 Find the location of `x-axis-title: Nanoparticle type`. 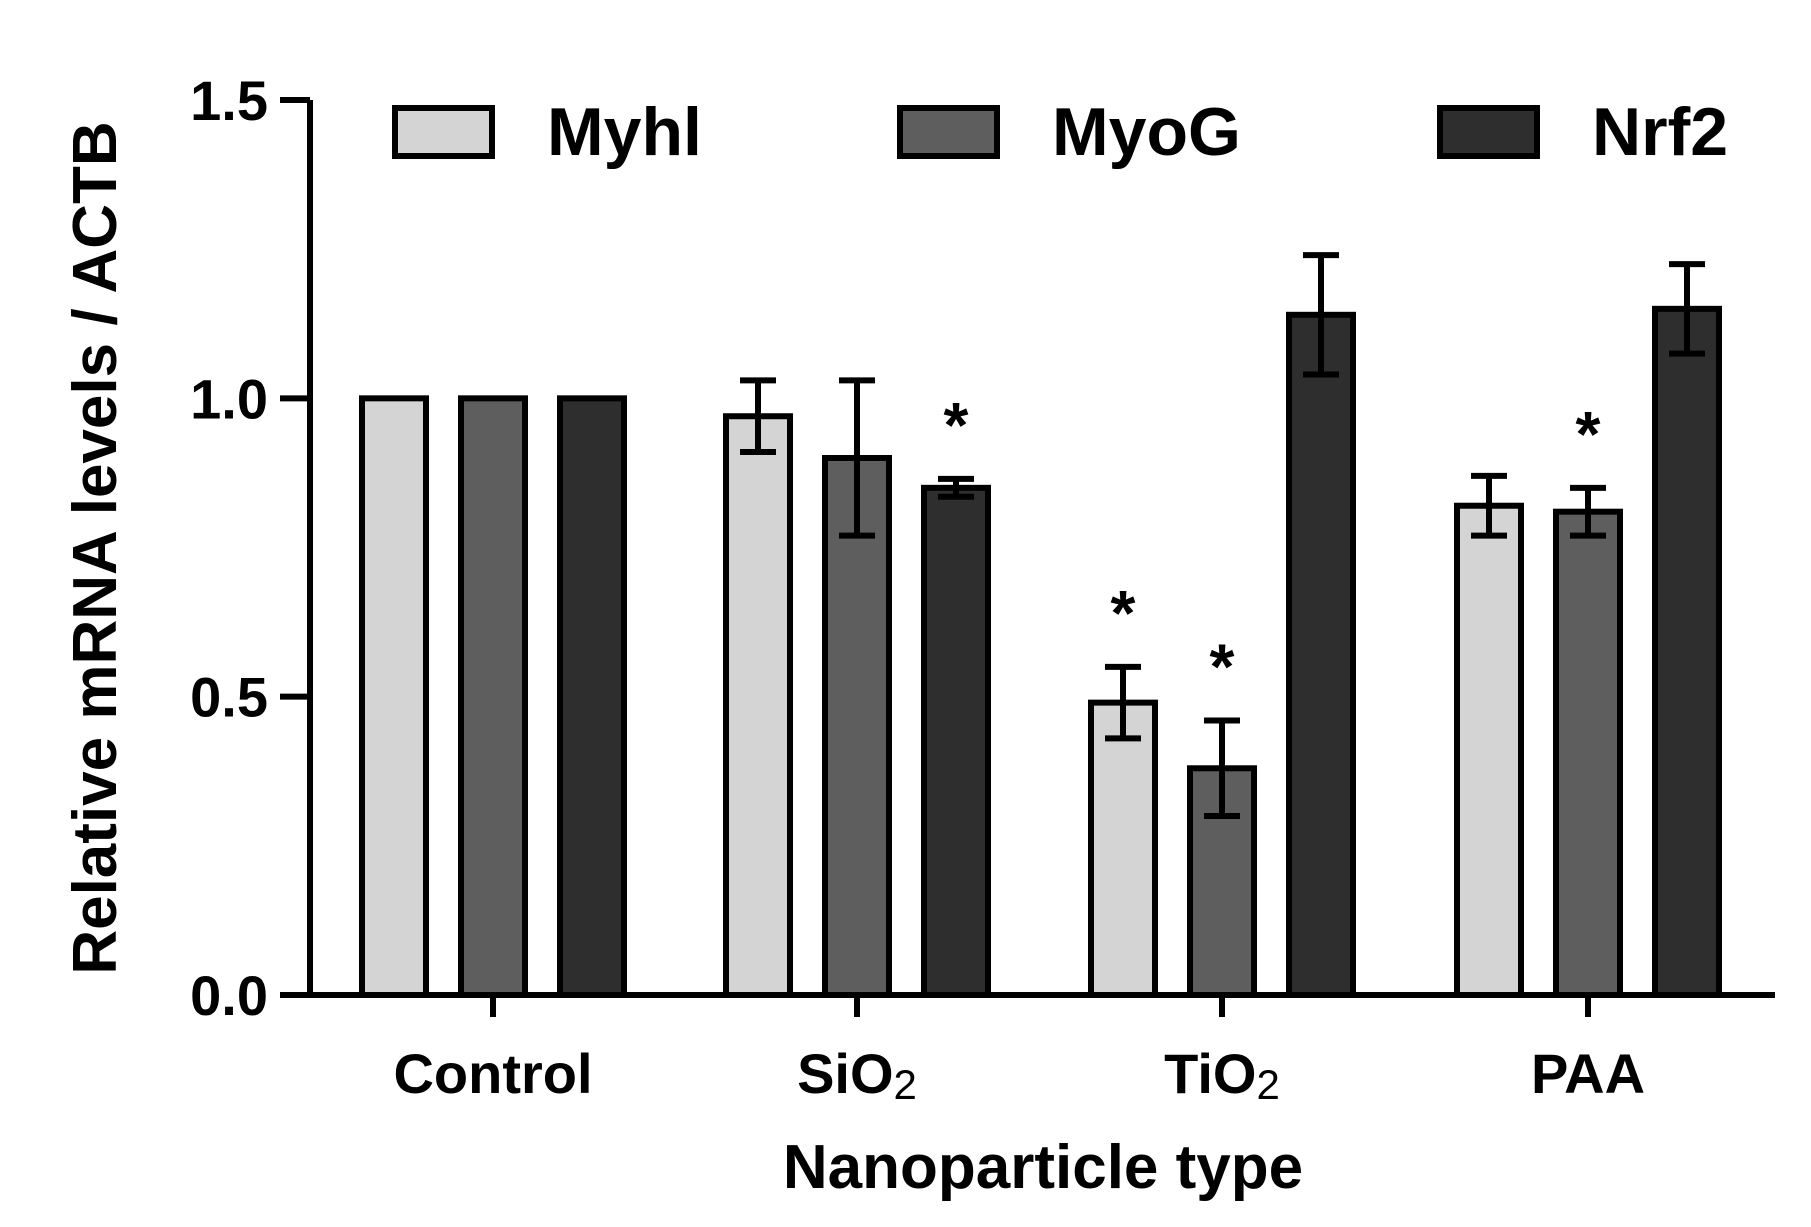

x-axis-title: Nanoparticle type is located at coordinates (1043, 1167).